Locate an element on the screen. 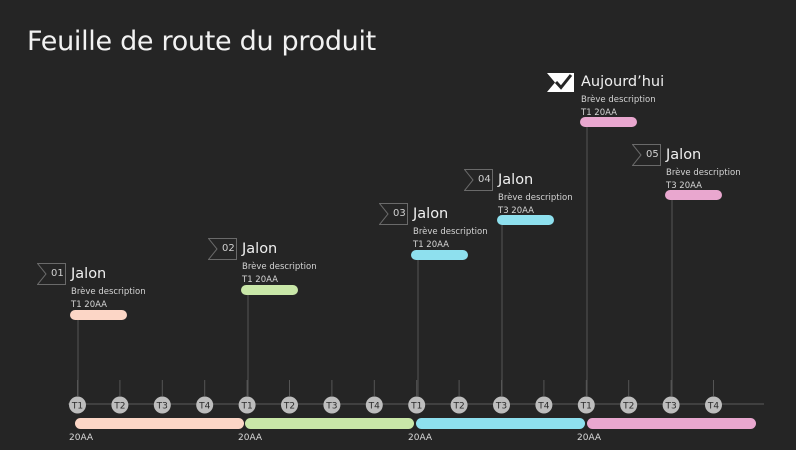 The image size is (796, 450). flag-icon: 05 is located at coordinates (647, 155).